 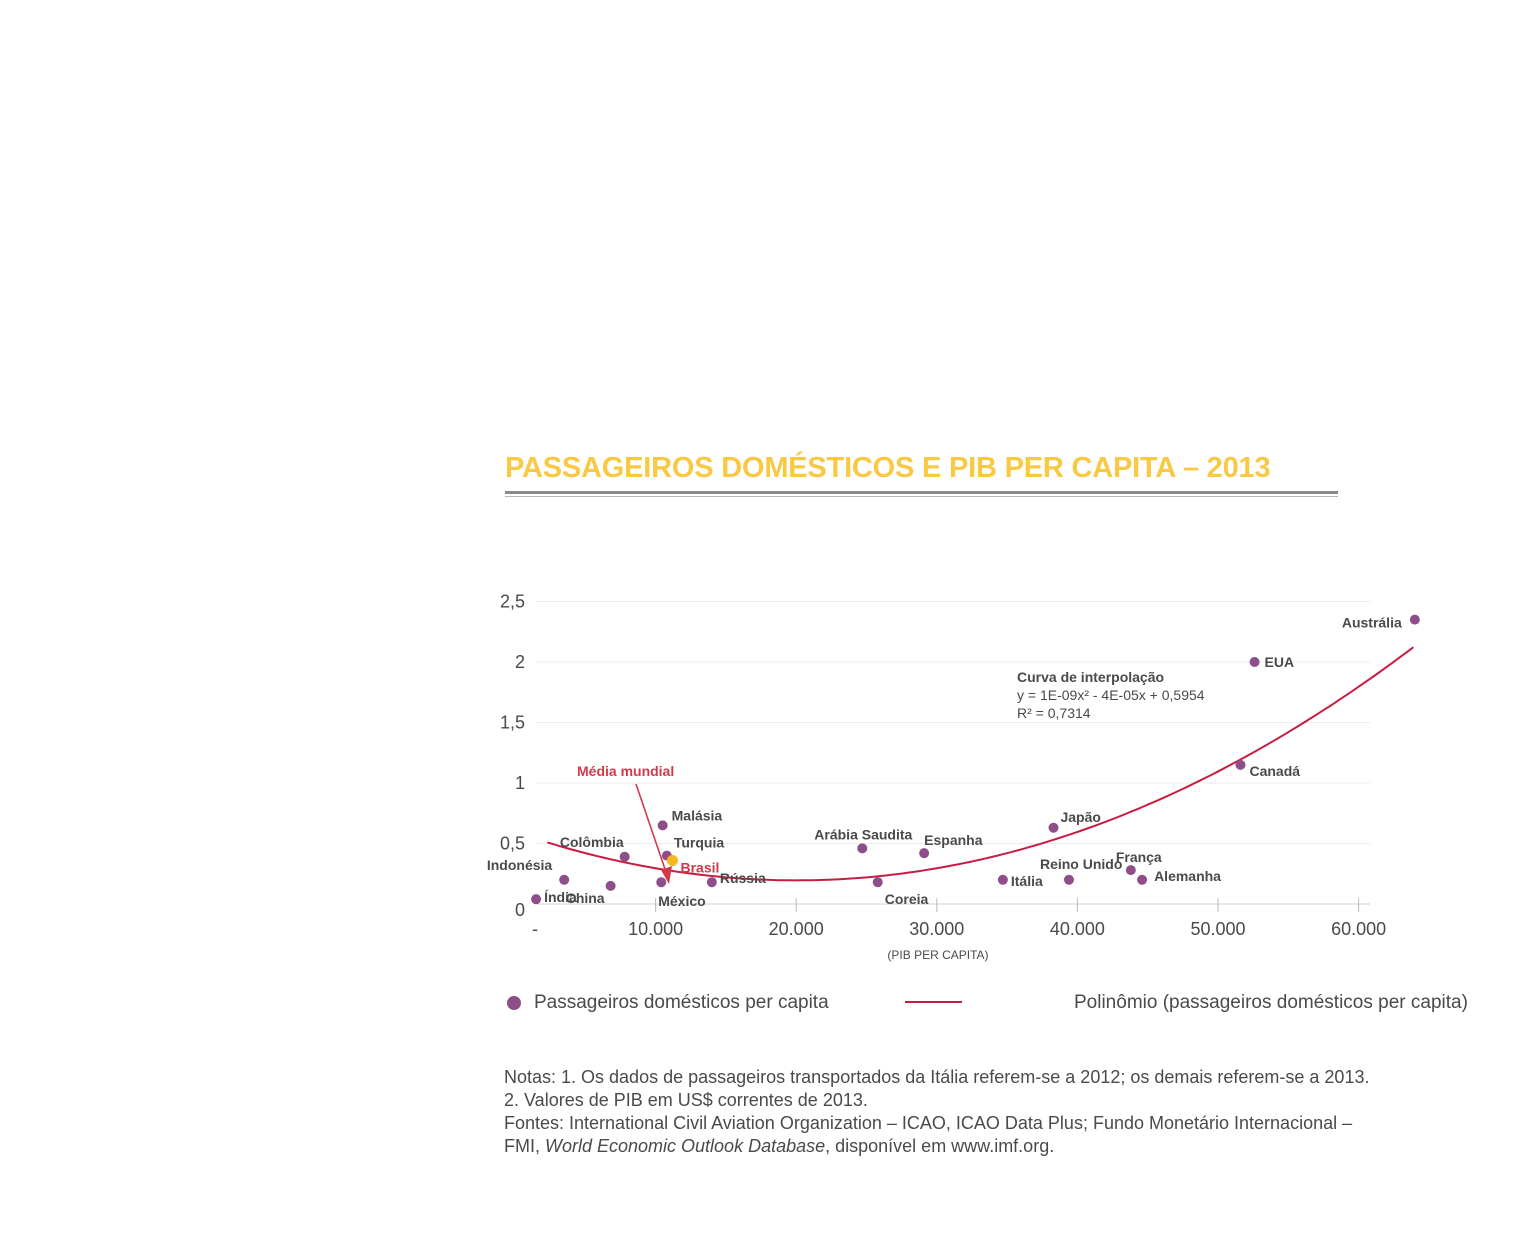 I want to click on point-label: Reino Unido, so click(x=1081, y=864).